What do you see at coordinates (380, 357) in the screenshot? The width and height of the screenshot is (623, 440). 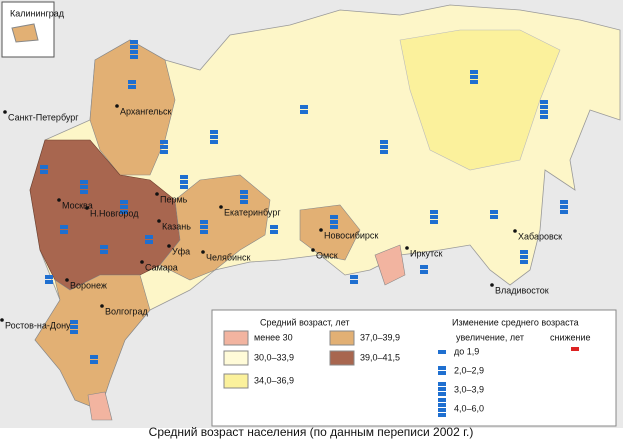 I see `legend-label: 39,0–41,5` at bounding box center [380, 357].